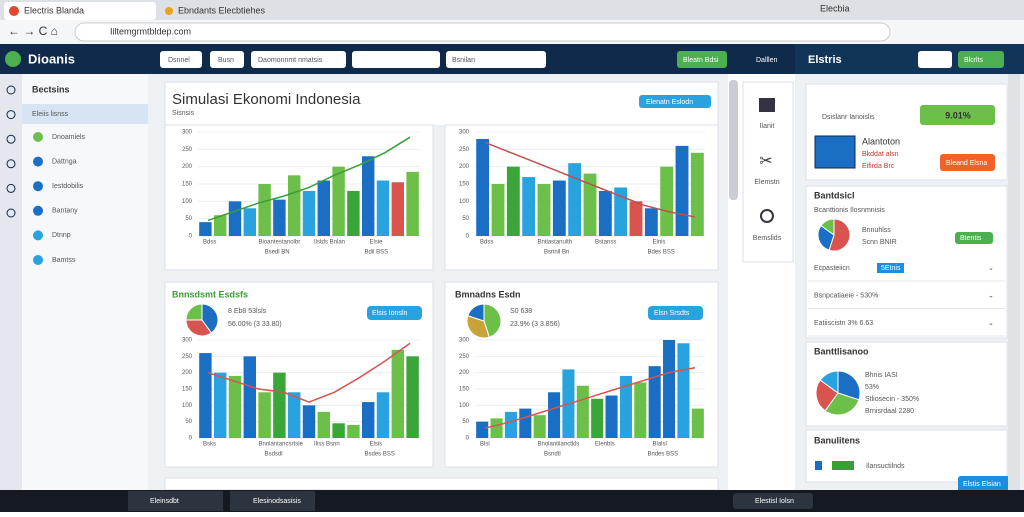 This screenshot has width=1024, height=517. I want to click on sidebar-selected, so click(85, 114).